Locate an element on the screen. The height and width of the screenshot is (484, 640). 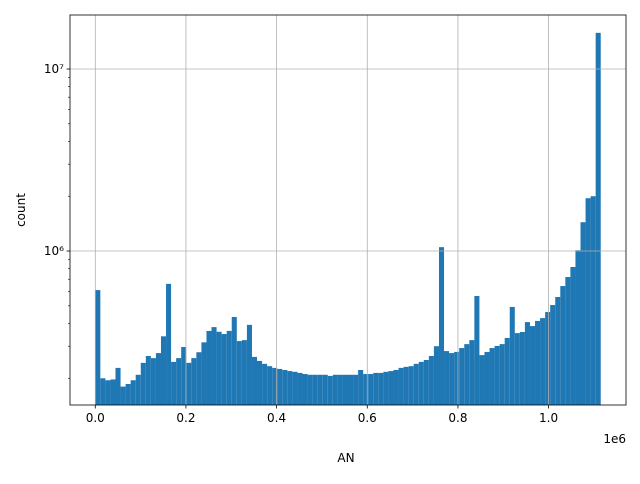
x-tick-label: 1.0 is located at coordinates (548, 418).